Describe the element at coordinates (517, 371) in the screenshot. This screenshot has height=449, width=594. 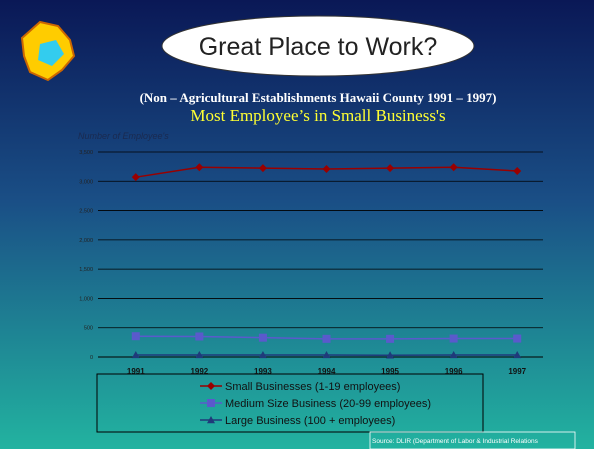
I see `x-tick-label: 1997` at that location.